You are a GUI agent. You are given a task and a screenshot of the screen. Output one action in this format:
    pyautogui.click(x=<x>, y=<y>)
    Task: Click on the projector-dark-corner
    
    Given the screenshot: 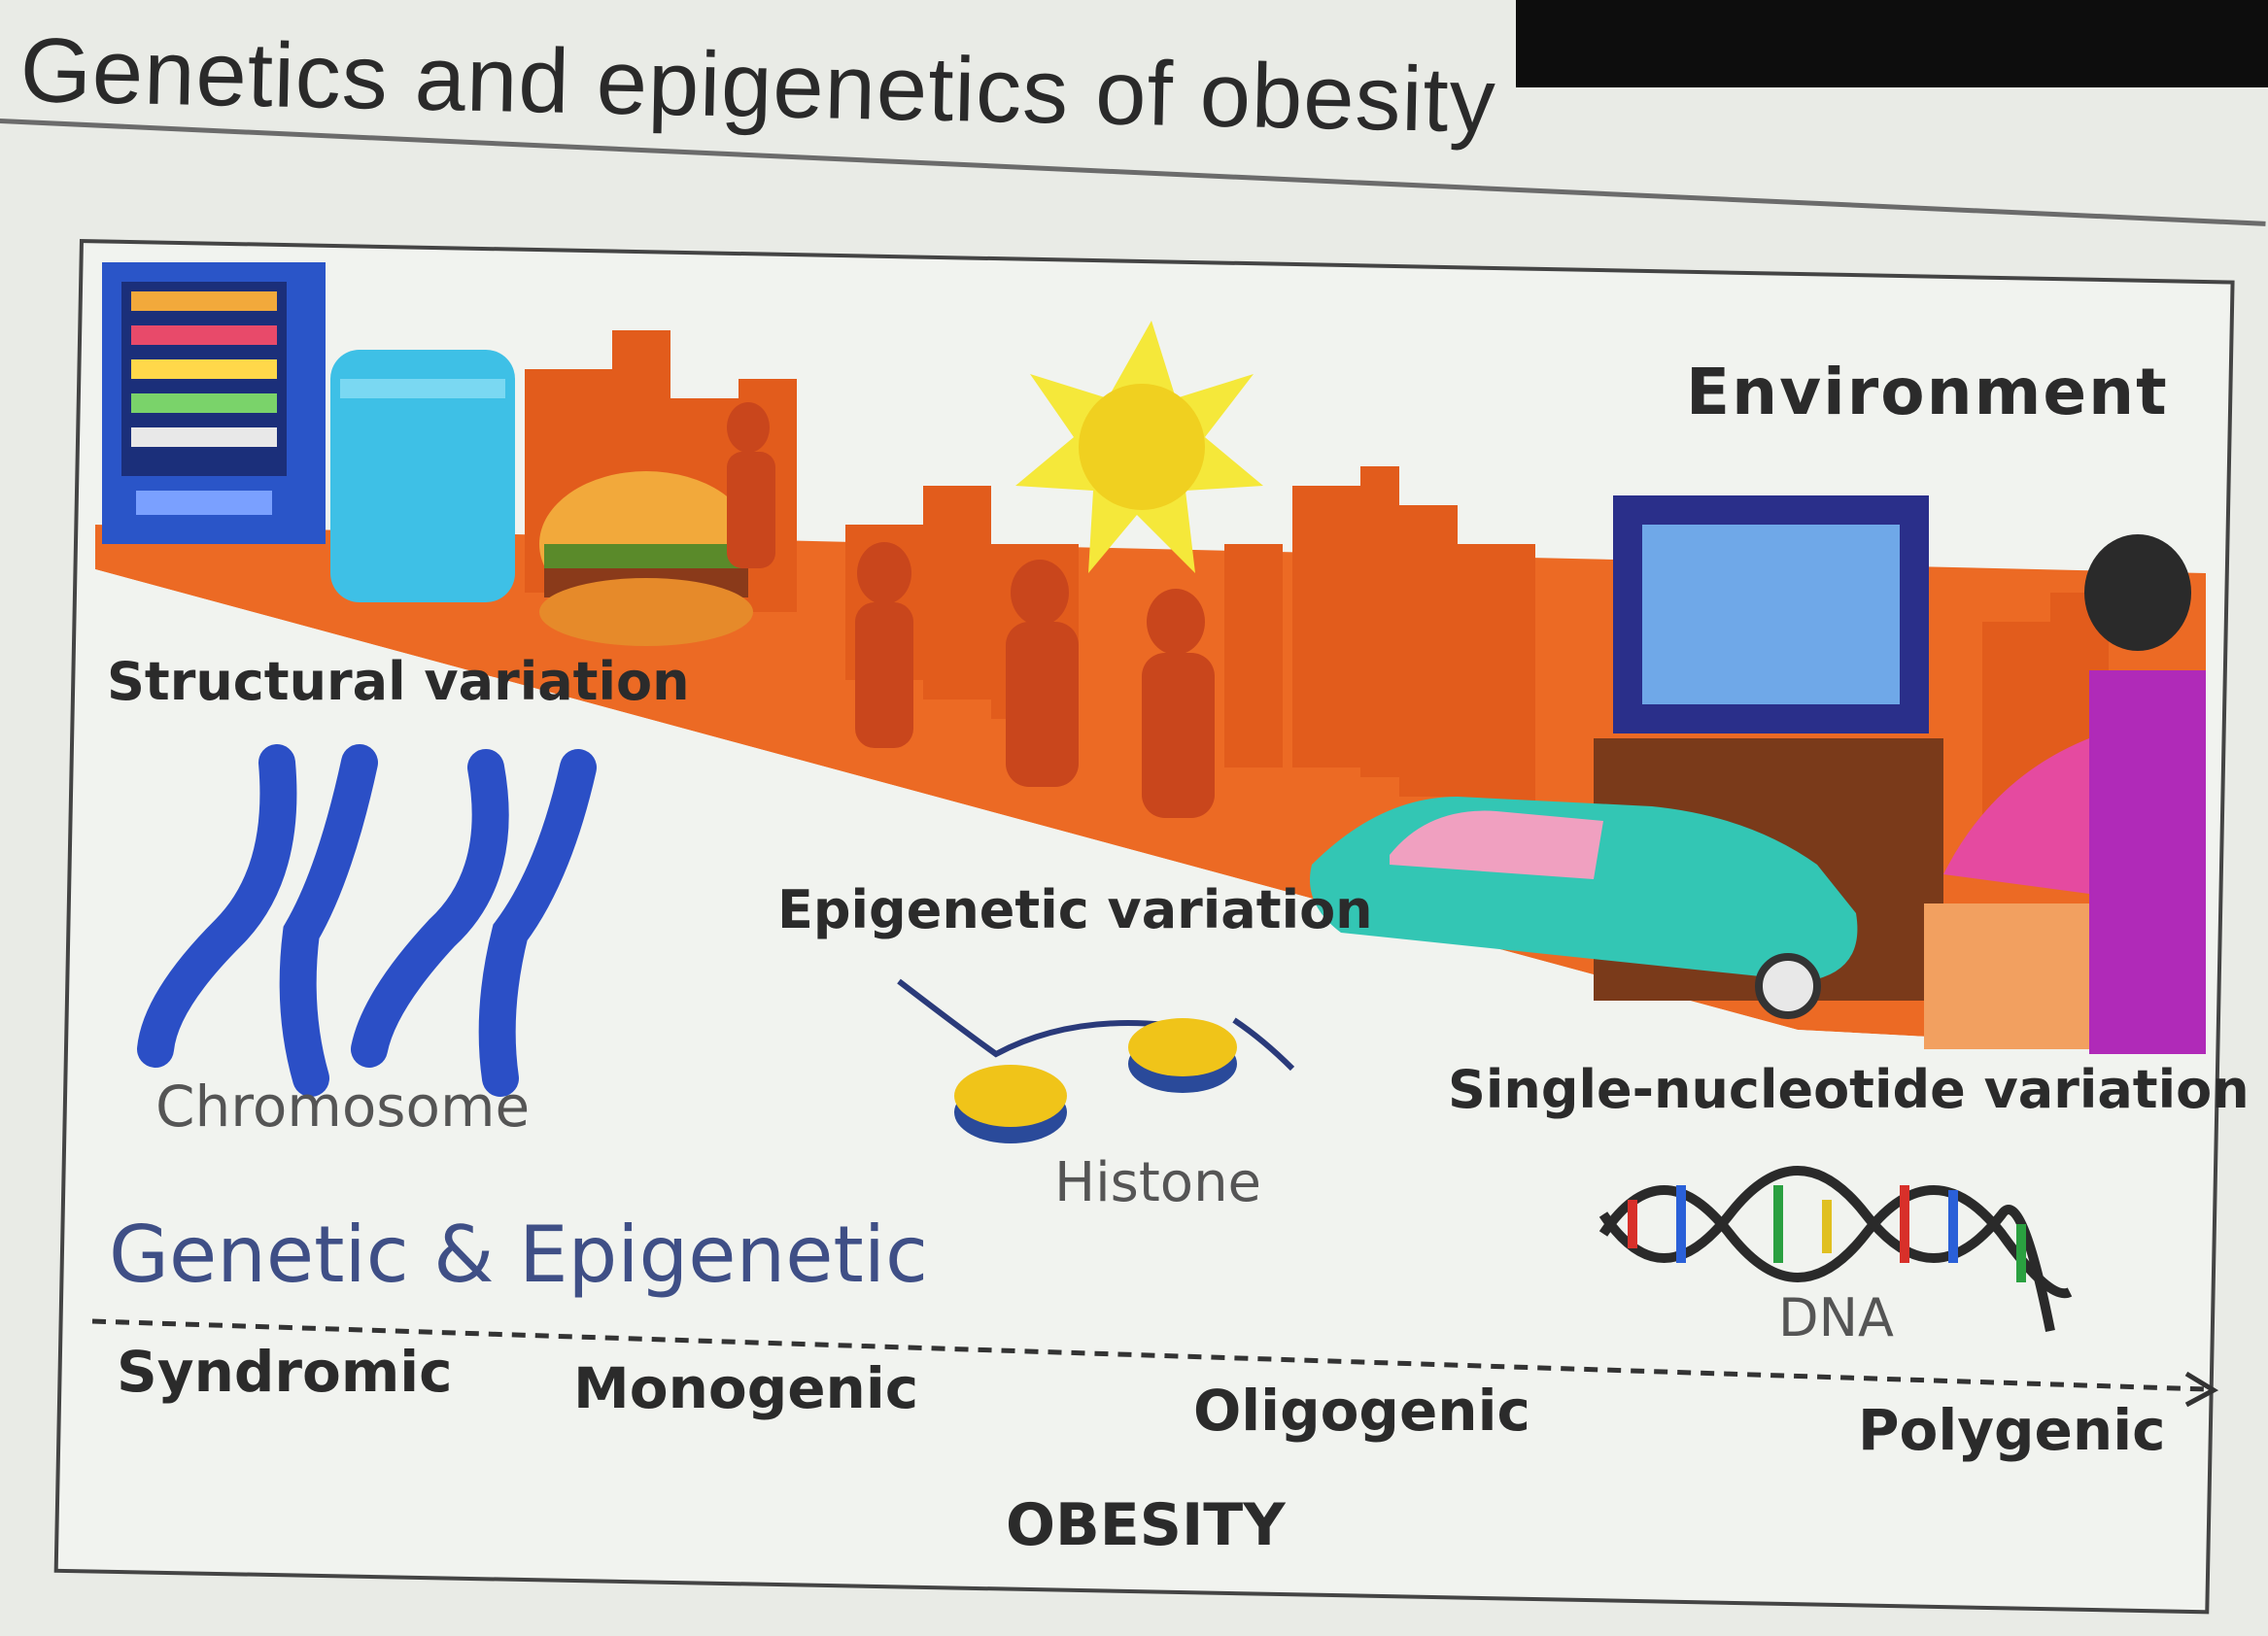 What is the action you would take?
    pyautogui.click(x=1892, y=43)
    